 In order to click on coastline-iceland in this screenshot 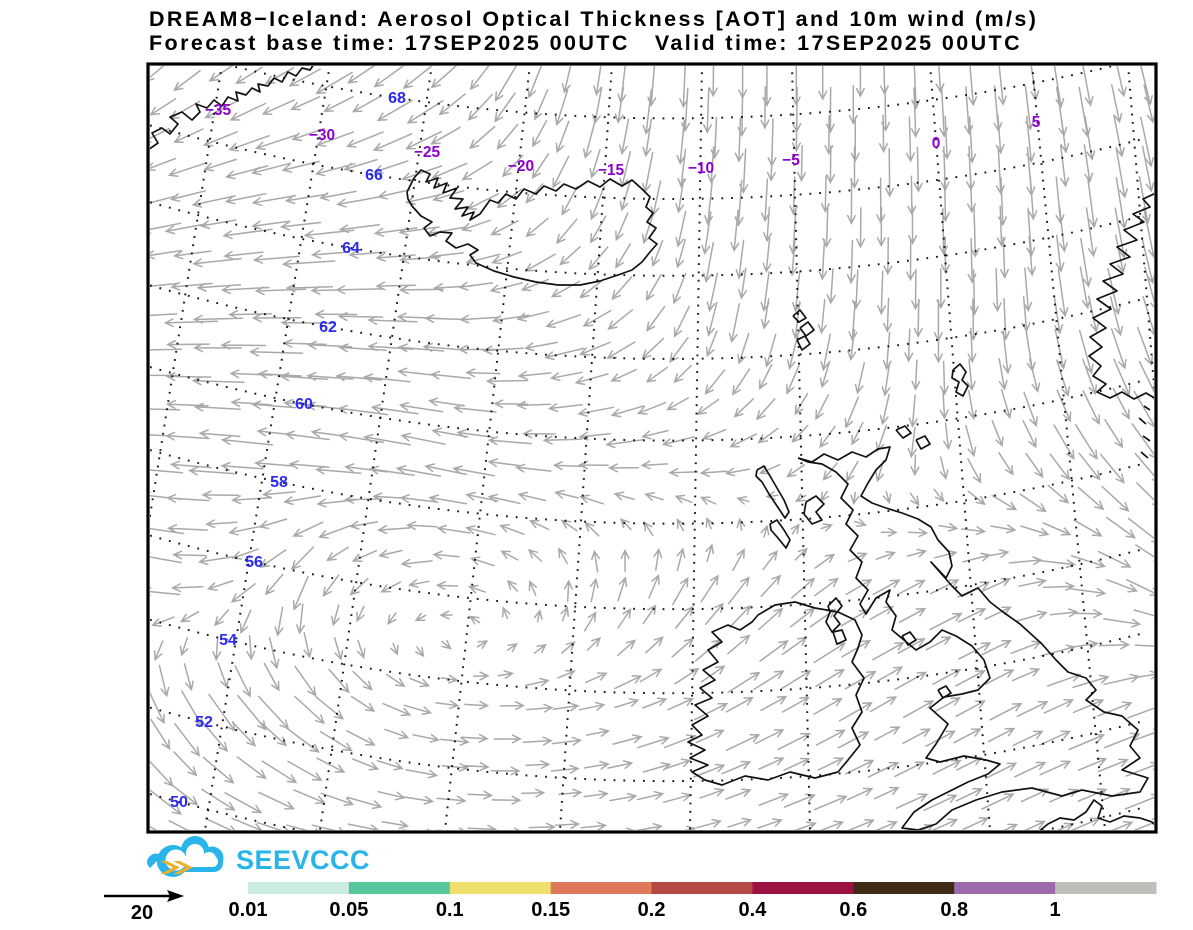, I will do `click(532, 227)`.